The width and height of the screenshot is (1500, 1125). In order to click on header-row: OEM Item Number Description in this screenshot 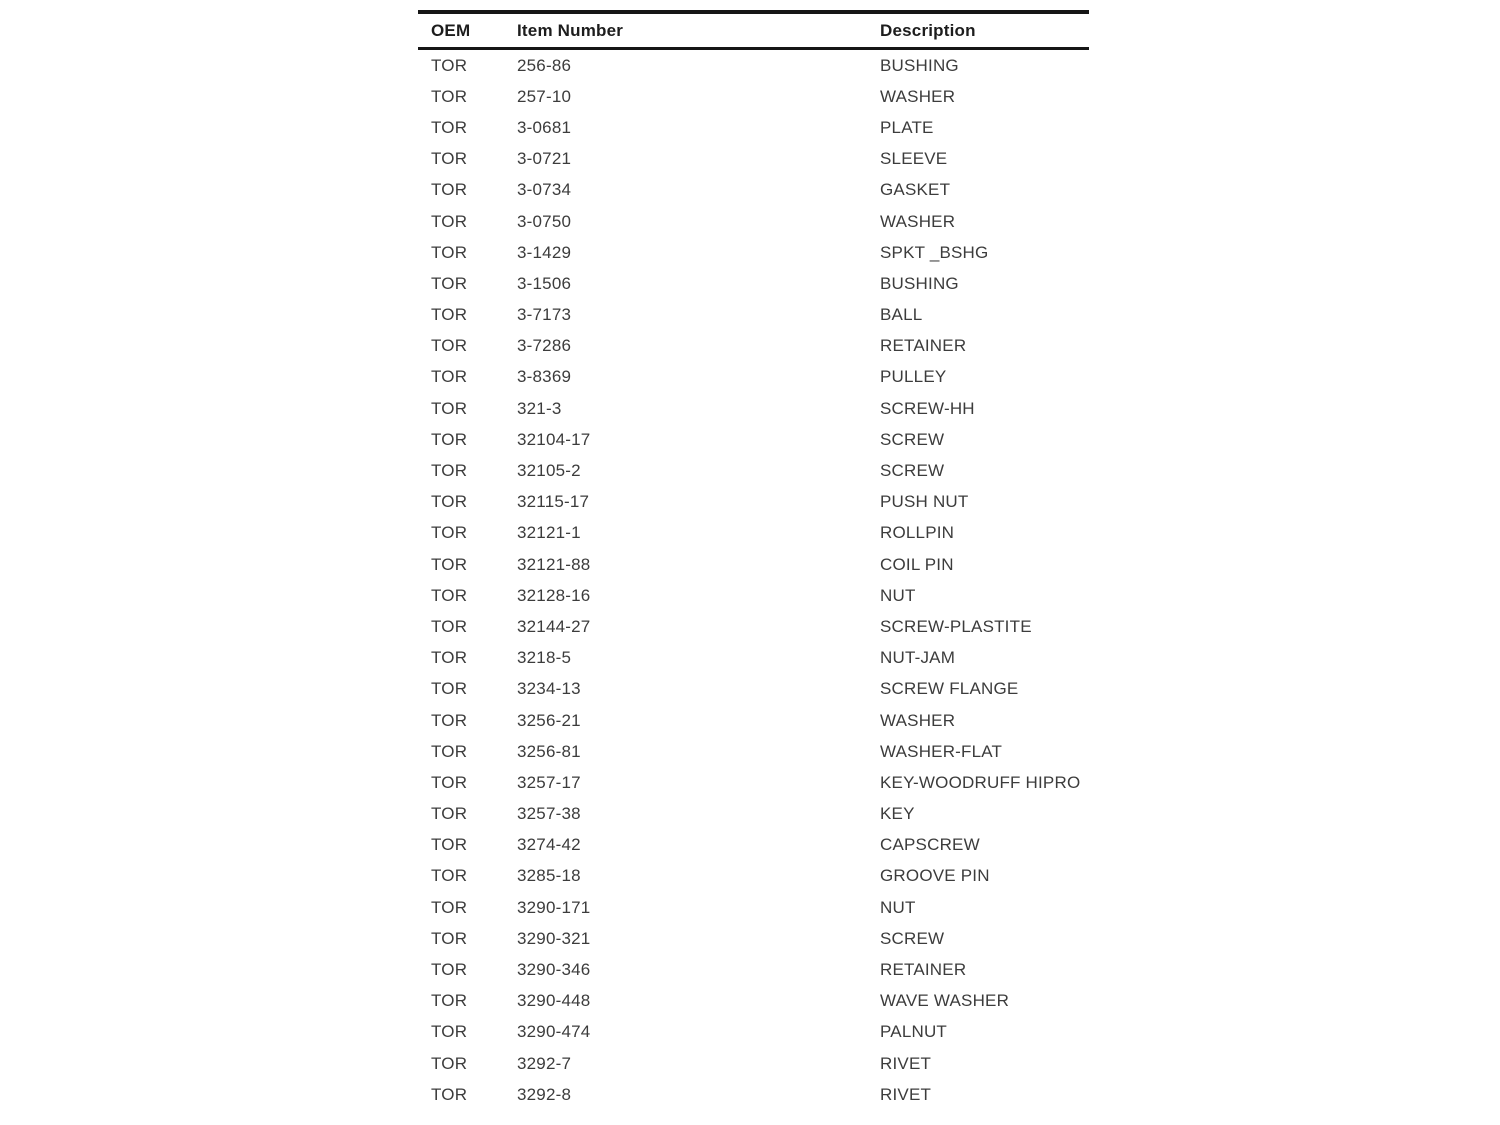, I will do `click(753, 31)`.